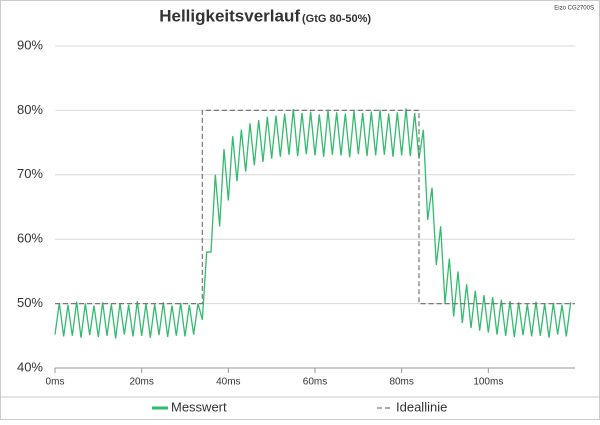  I want to click on chart-subtitle: (GtG 80-50%), so click(336, 19).